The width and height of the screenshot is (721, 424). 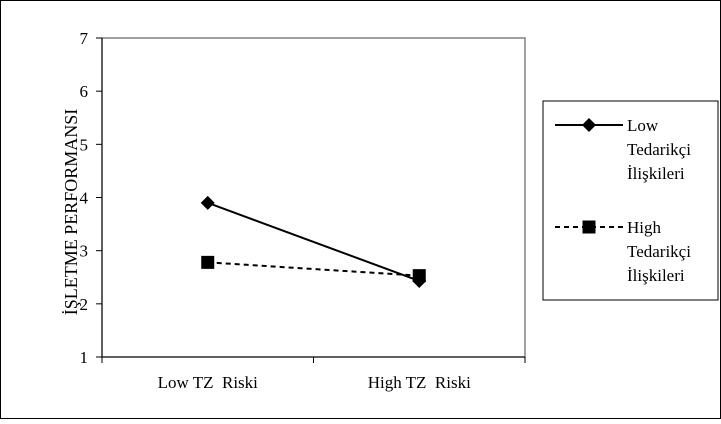 What do you see at coordinates (71, 212) in the screenshot?
I see `y-axis-title: İŞLETME PERFORMANSI` at bounding box center [71, 212].